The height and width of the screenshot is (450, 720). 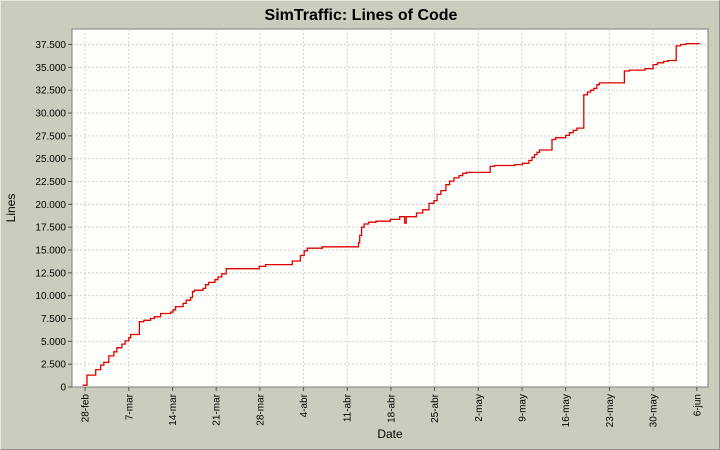 What do you see at coordinates (173, 409) in the screenshot?
I see `x-tick-label: 14-mar` at bounding box center [173, 409].